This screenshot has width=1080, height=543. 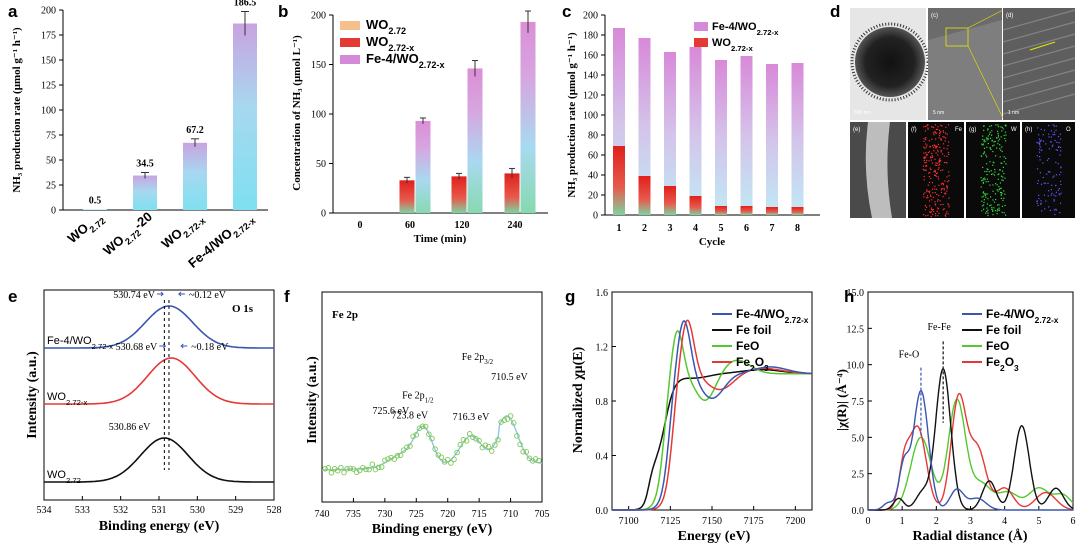 What do you see at coordinates (48, 36) in the screenshot?
I see `a-ytick-label: 175` at bounding box center [48, 36].